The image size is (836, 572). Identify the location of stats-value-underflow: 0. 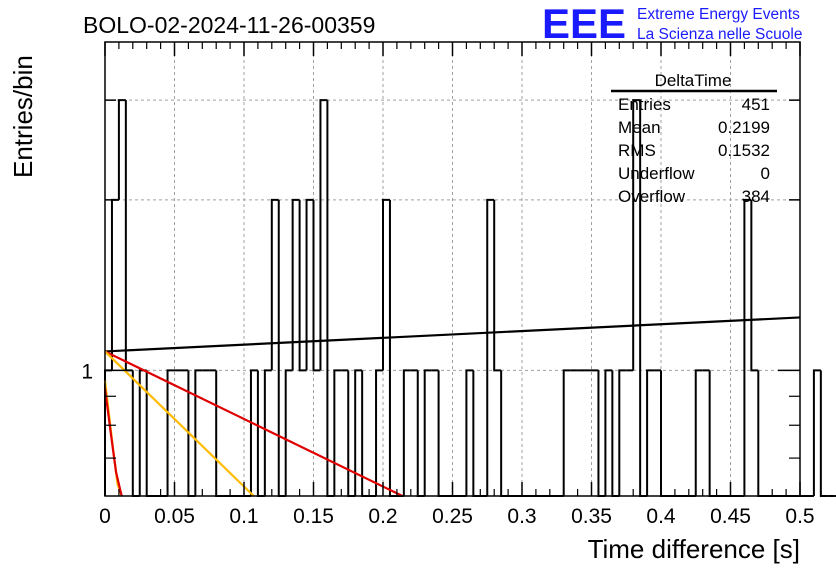
(765, 173).